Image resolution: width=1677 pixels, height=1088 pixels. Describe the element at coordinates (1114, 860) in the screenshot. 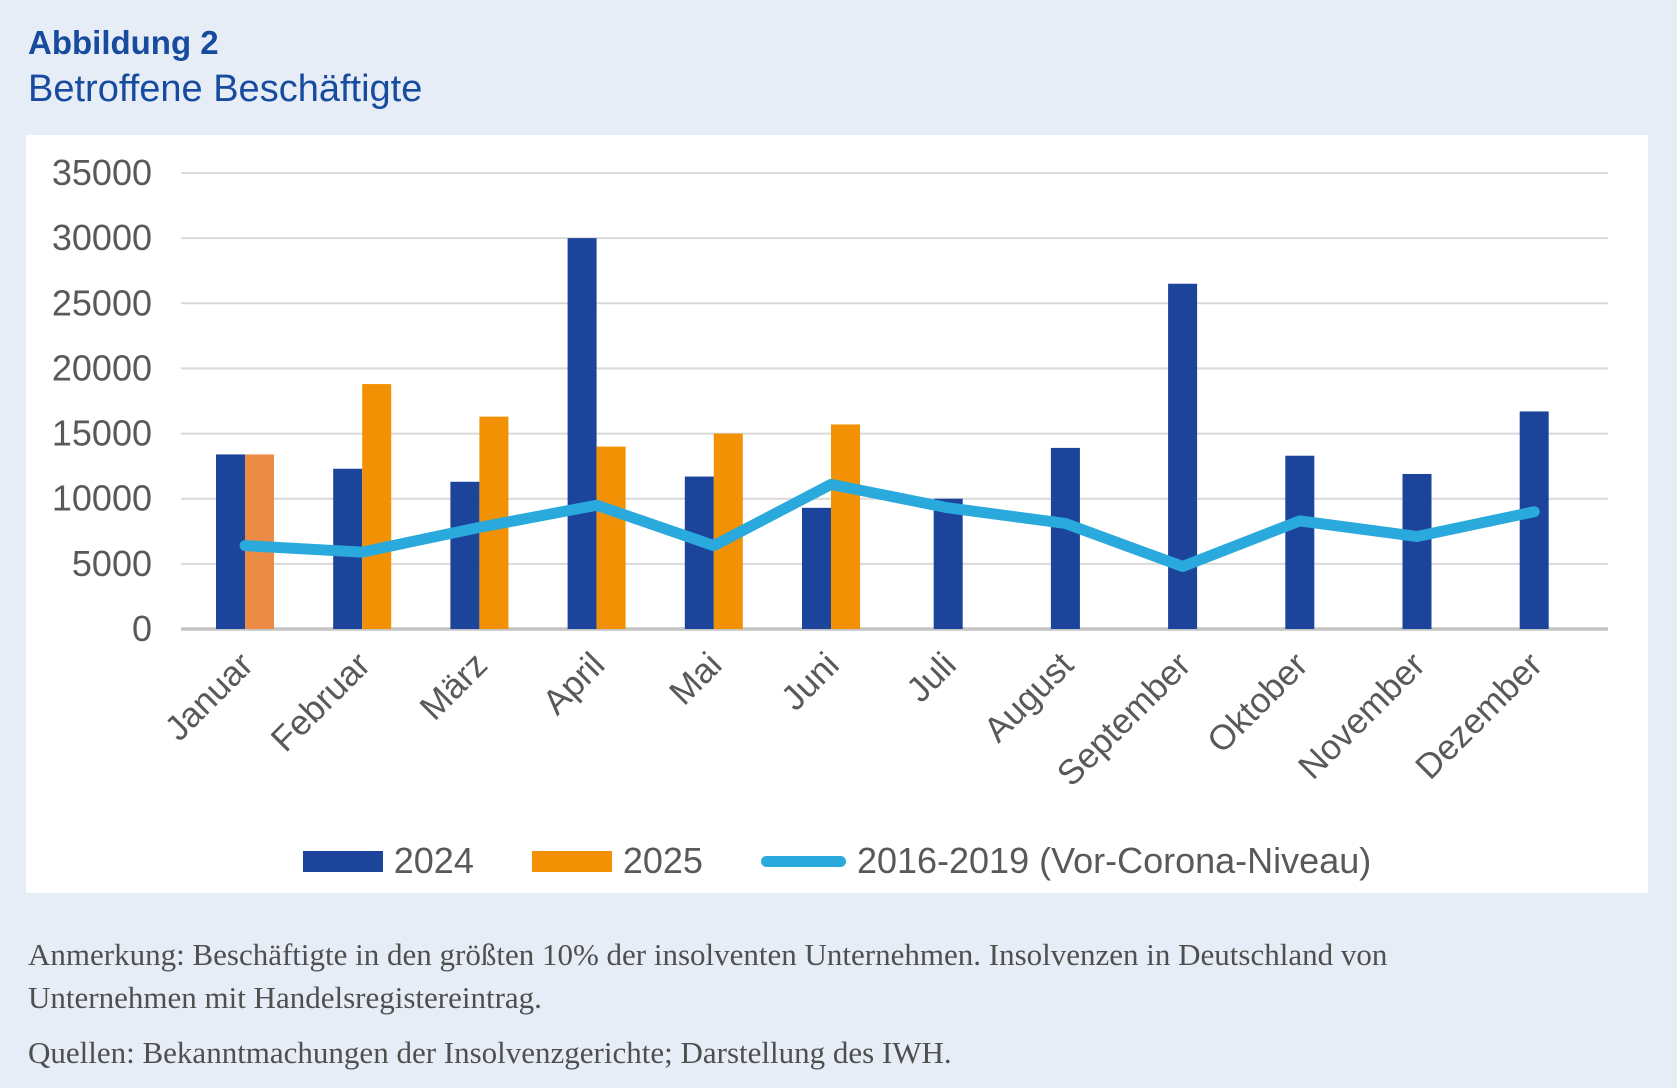

I see `legend-label-precorona: 2016-2019 (Vor-Corona-Niveau)` at that location.